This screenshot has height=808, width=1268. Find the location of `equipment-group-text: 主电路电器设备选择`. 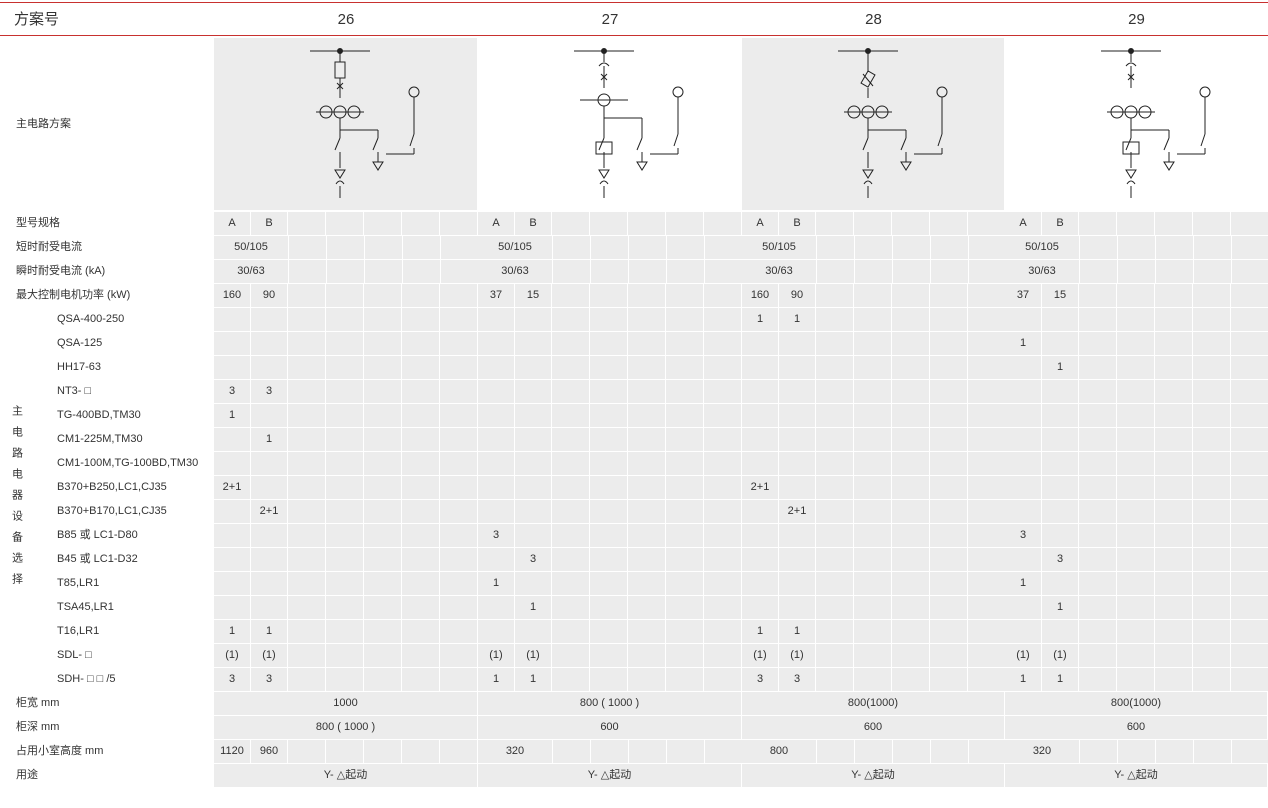

equipment-group-text: 主电路电器设备选择 is located at coordinates (16, 499).